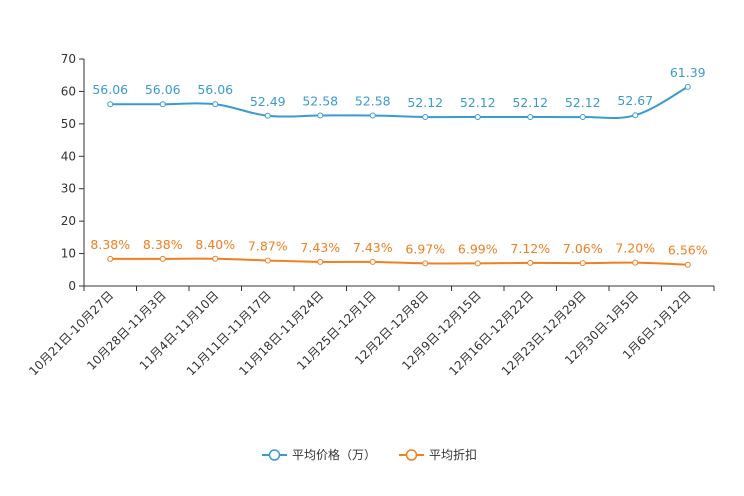  Describe the element at coordinates (68, 59) in the screenshot. I see `y-tick-label: 70` at that location.